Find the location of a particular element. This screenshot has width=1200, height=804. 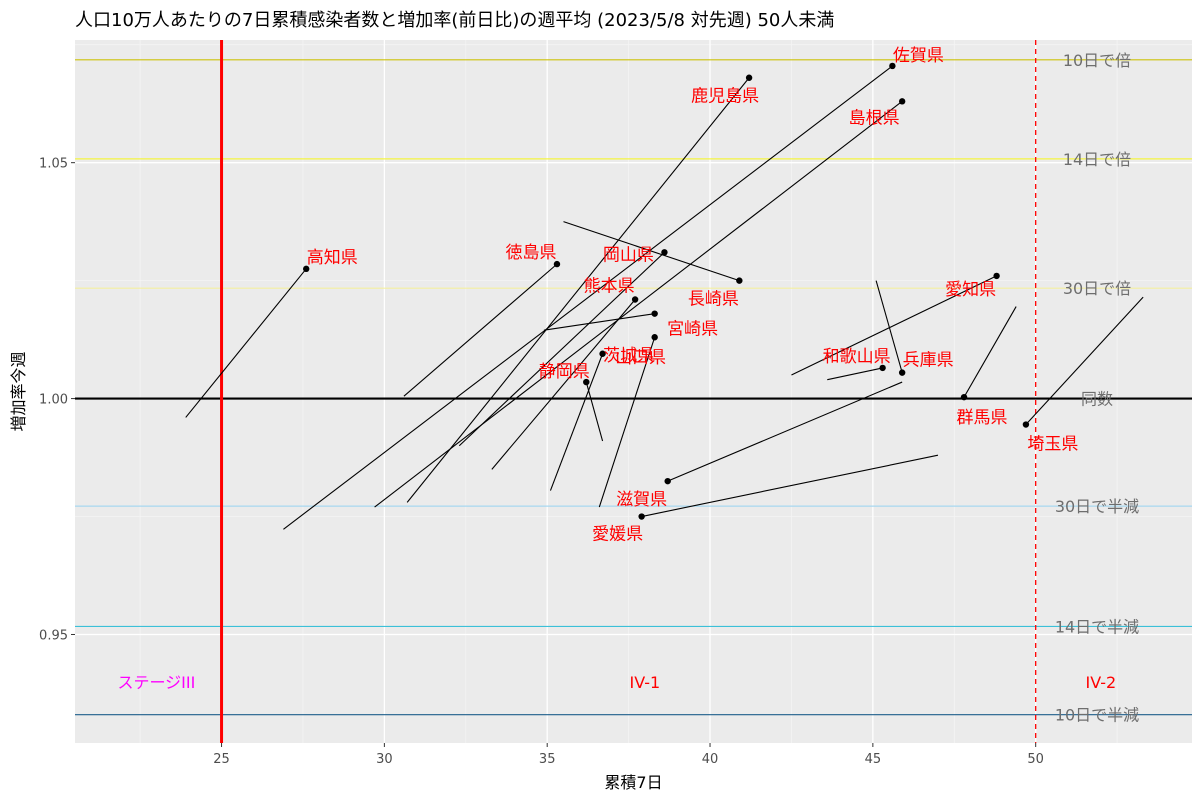

point-label: 兵庫県 is located at coordinates (928, 361).